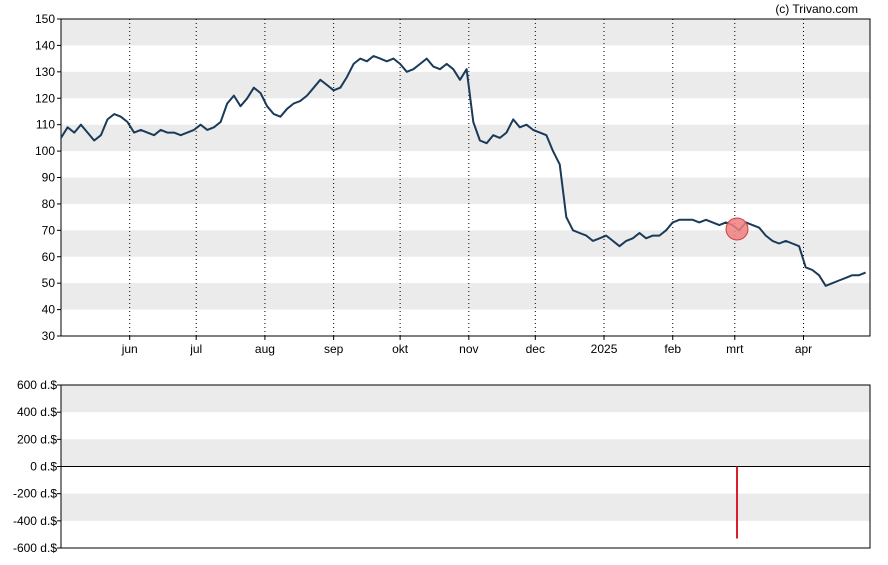 The image size is (888, 565). Describe the element at coordinates (49, 257) in the screenshot. I see `y-tick-label: 60` at that location.